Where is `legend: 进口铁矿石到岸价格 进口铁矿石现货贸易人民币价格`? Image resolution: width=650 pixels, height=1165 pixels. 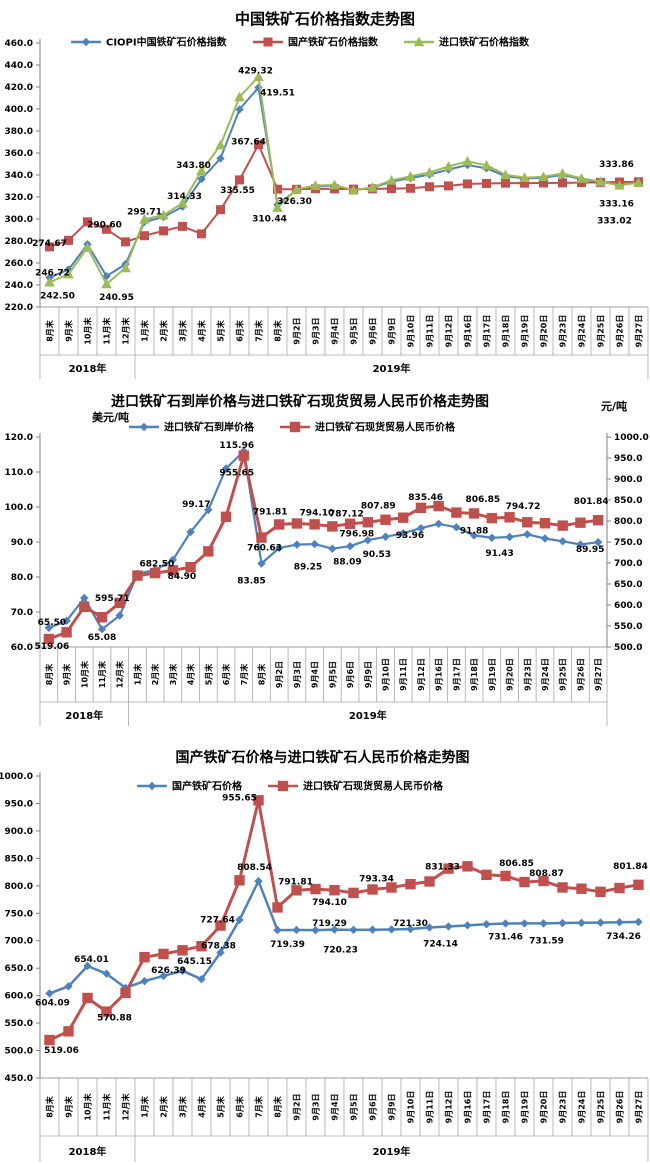
legend: 进口铁矿石到岸价格 进口铁矿石现货贸易人民币价格 is located at coordinates (292, 427).